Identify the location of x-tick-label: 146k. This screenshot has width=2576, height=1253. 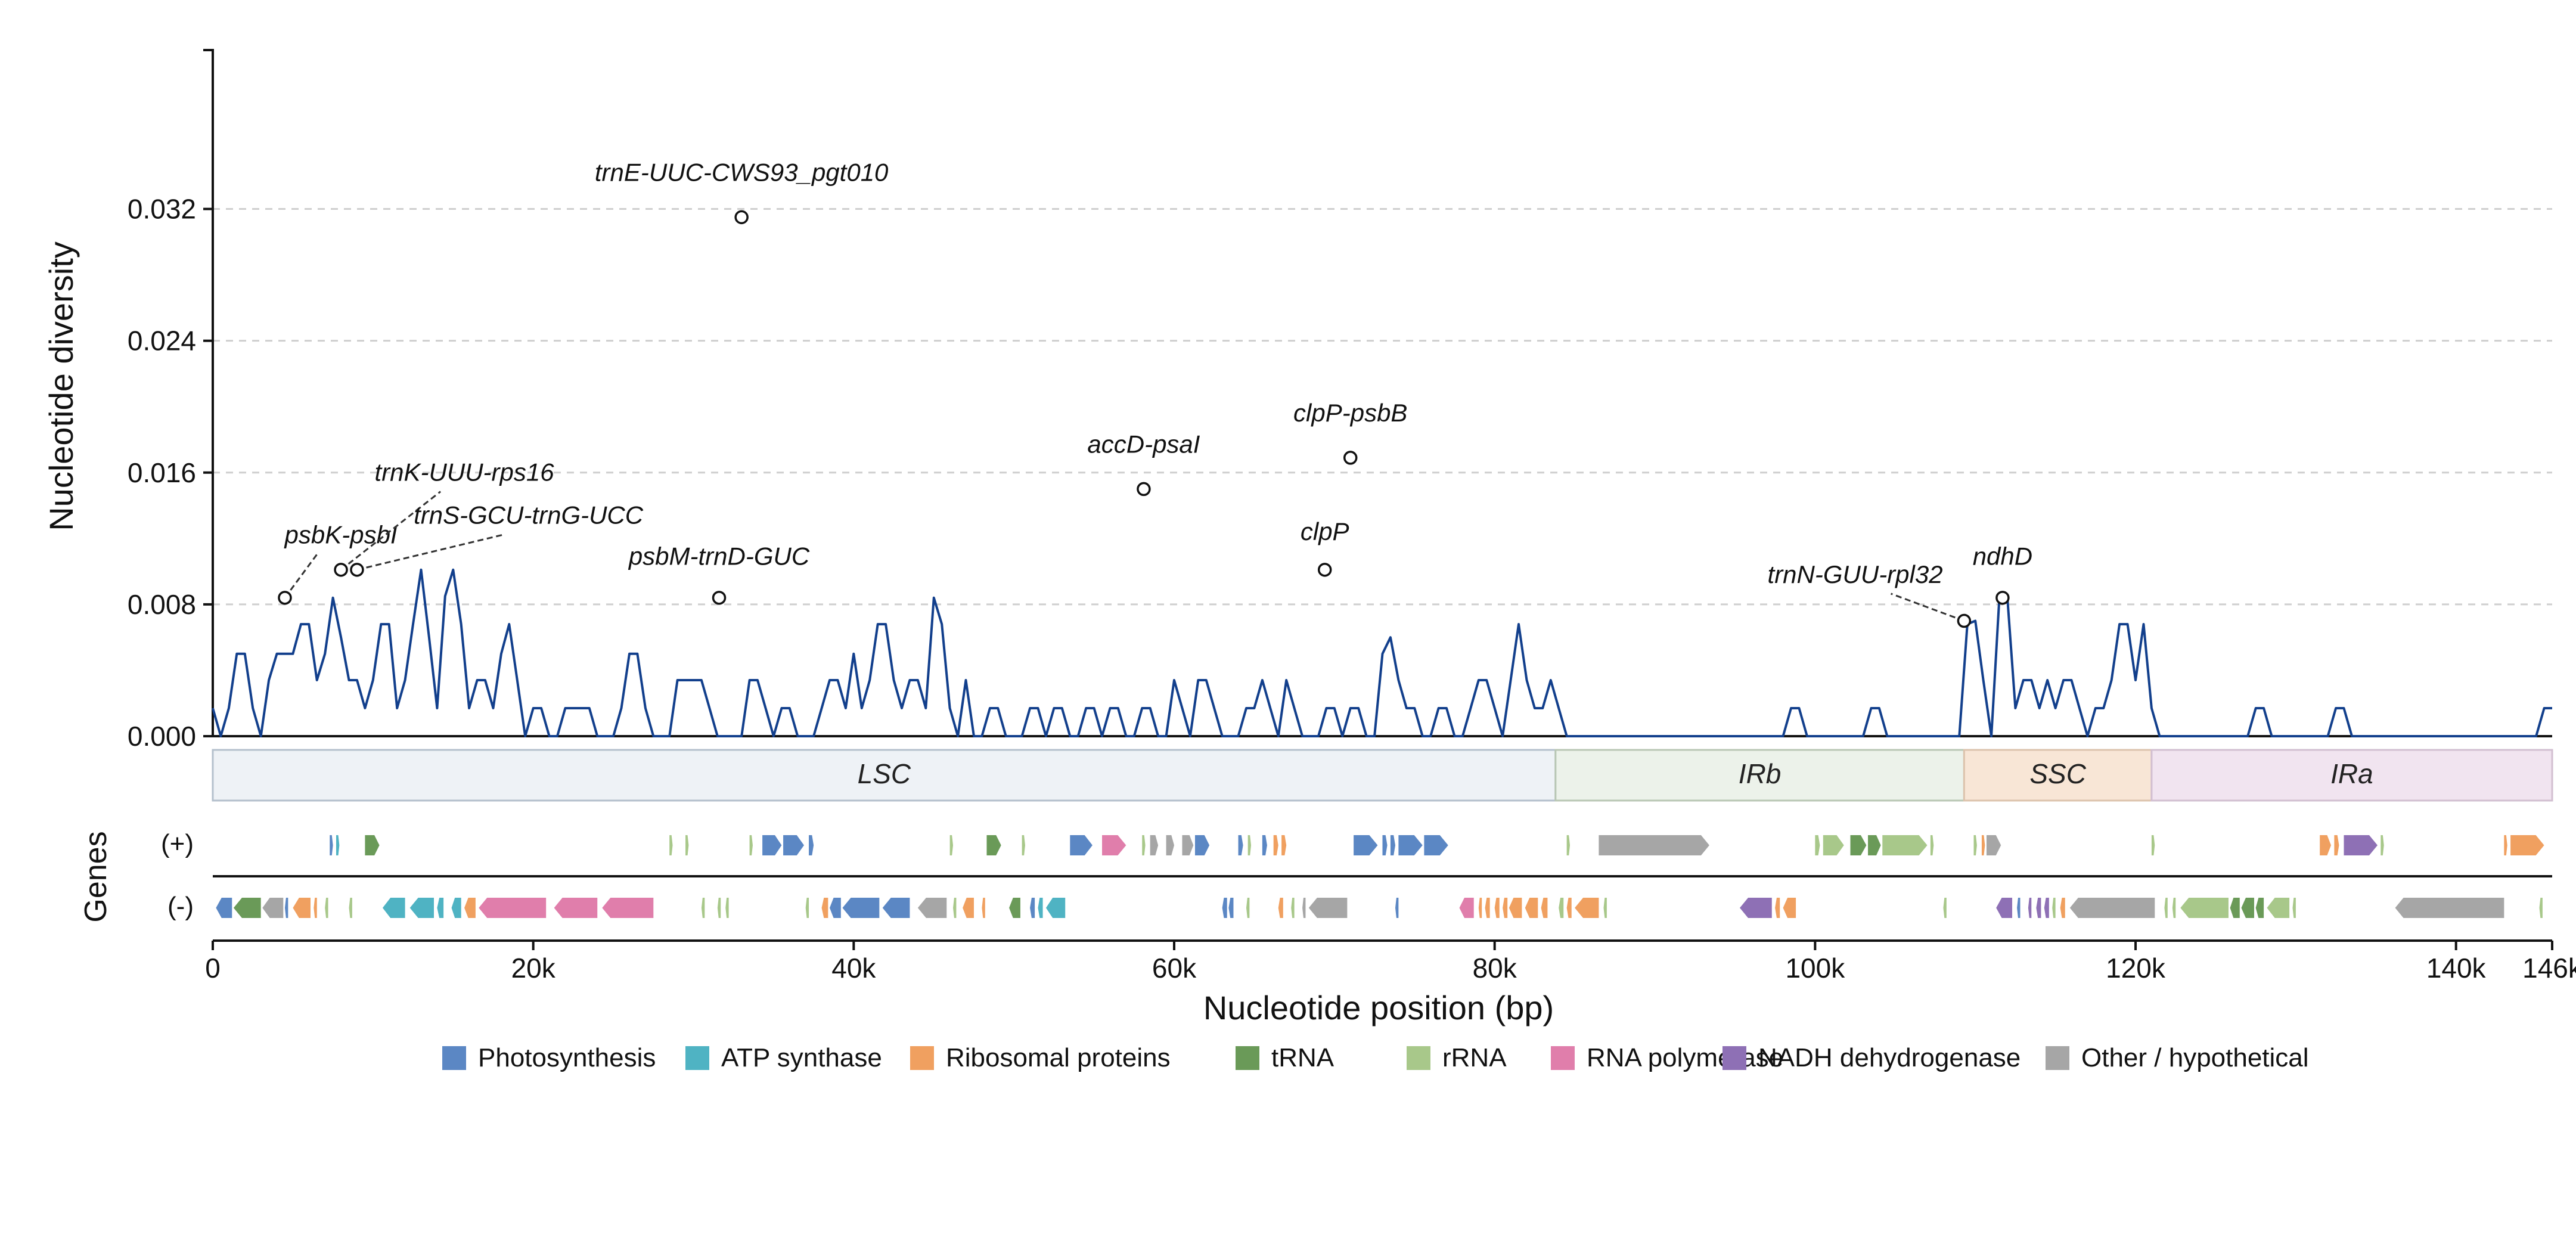
(2549, 968).